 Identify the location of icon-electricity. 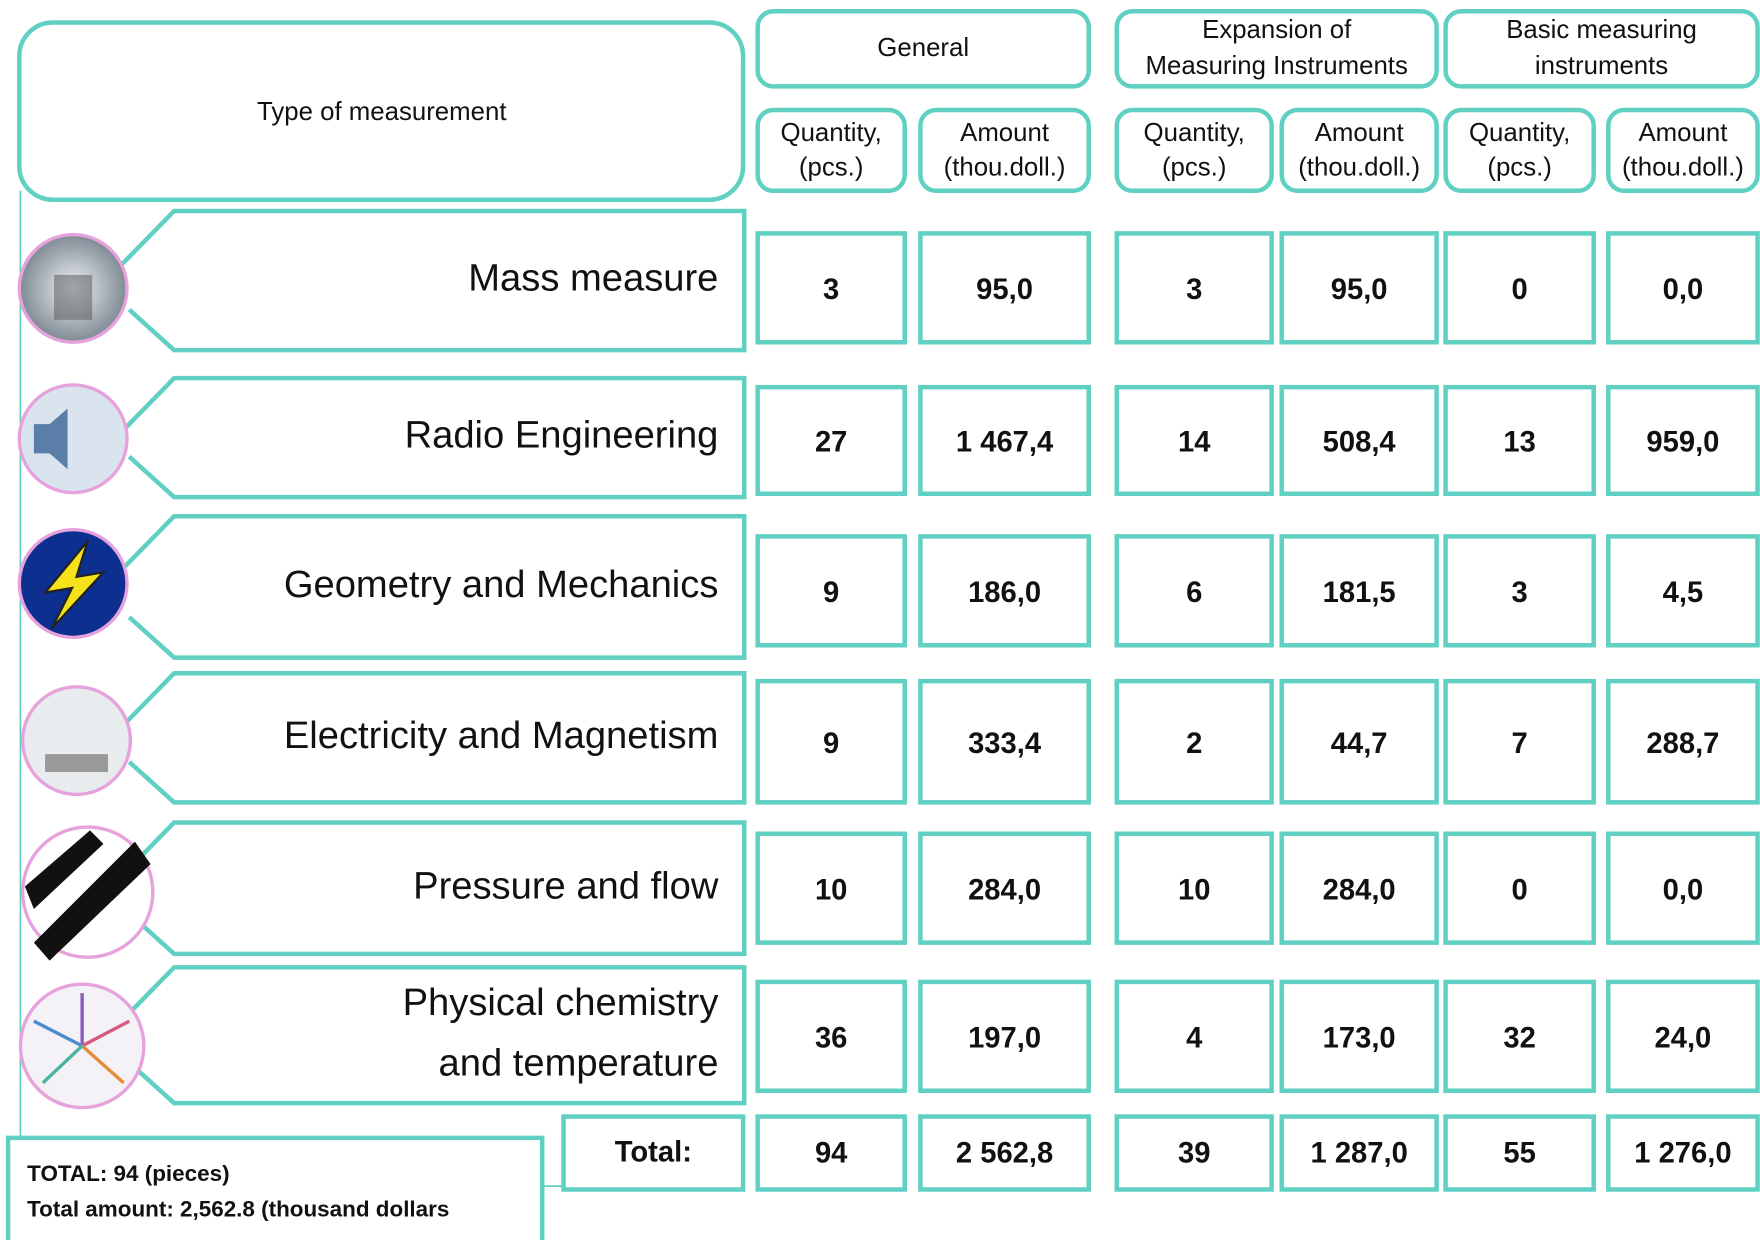
(76, 741).